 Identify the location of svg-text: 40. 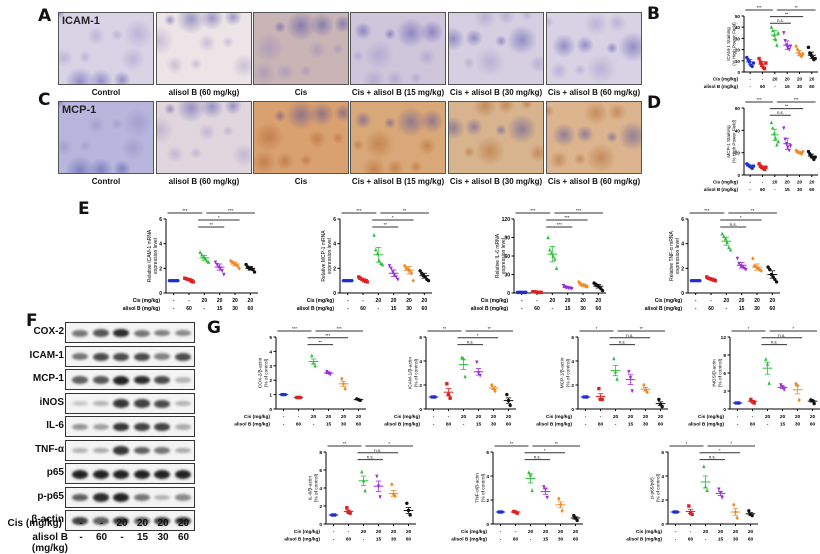
(738, 130).